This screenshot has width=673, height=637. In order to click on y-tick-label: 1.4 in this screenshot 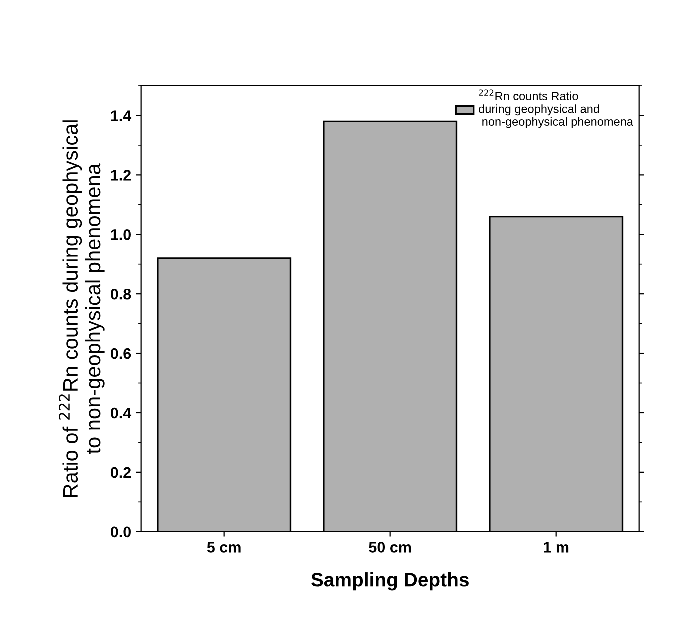, I will do `click(121, 116)`.